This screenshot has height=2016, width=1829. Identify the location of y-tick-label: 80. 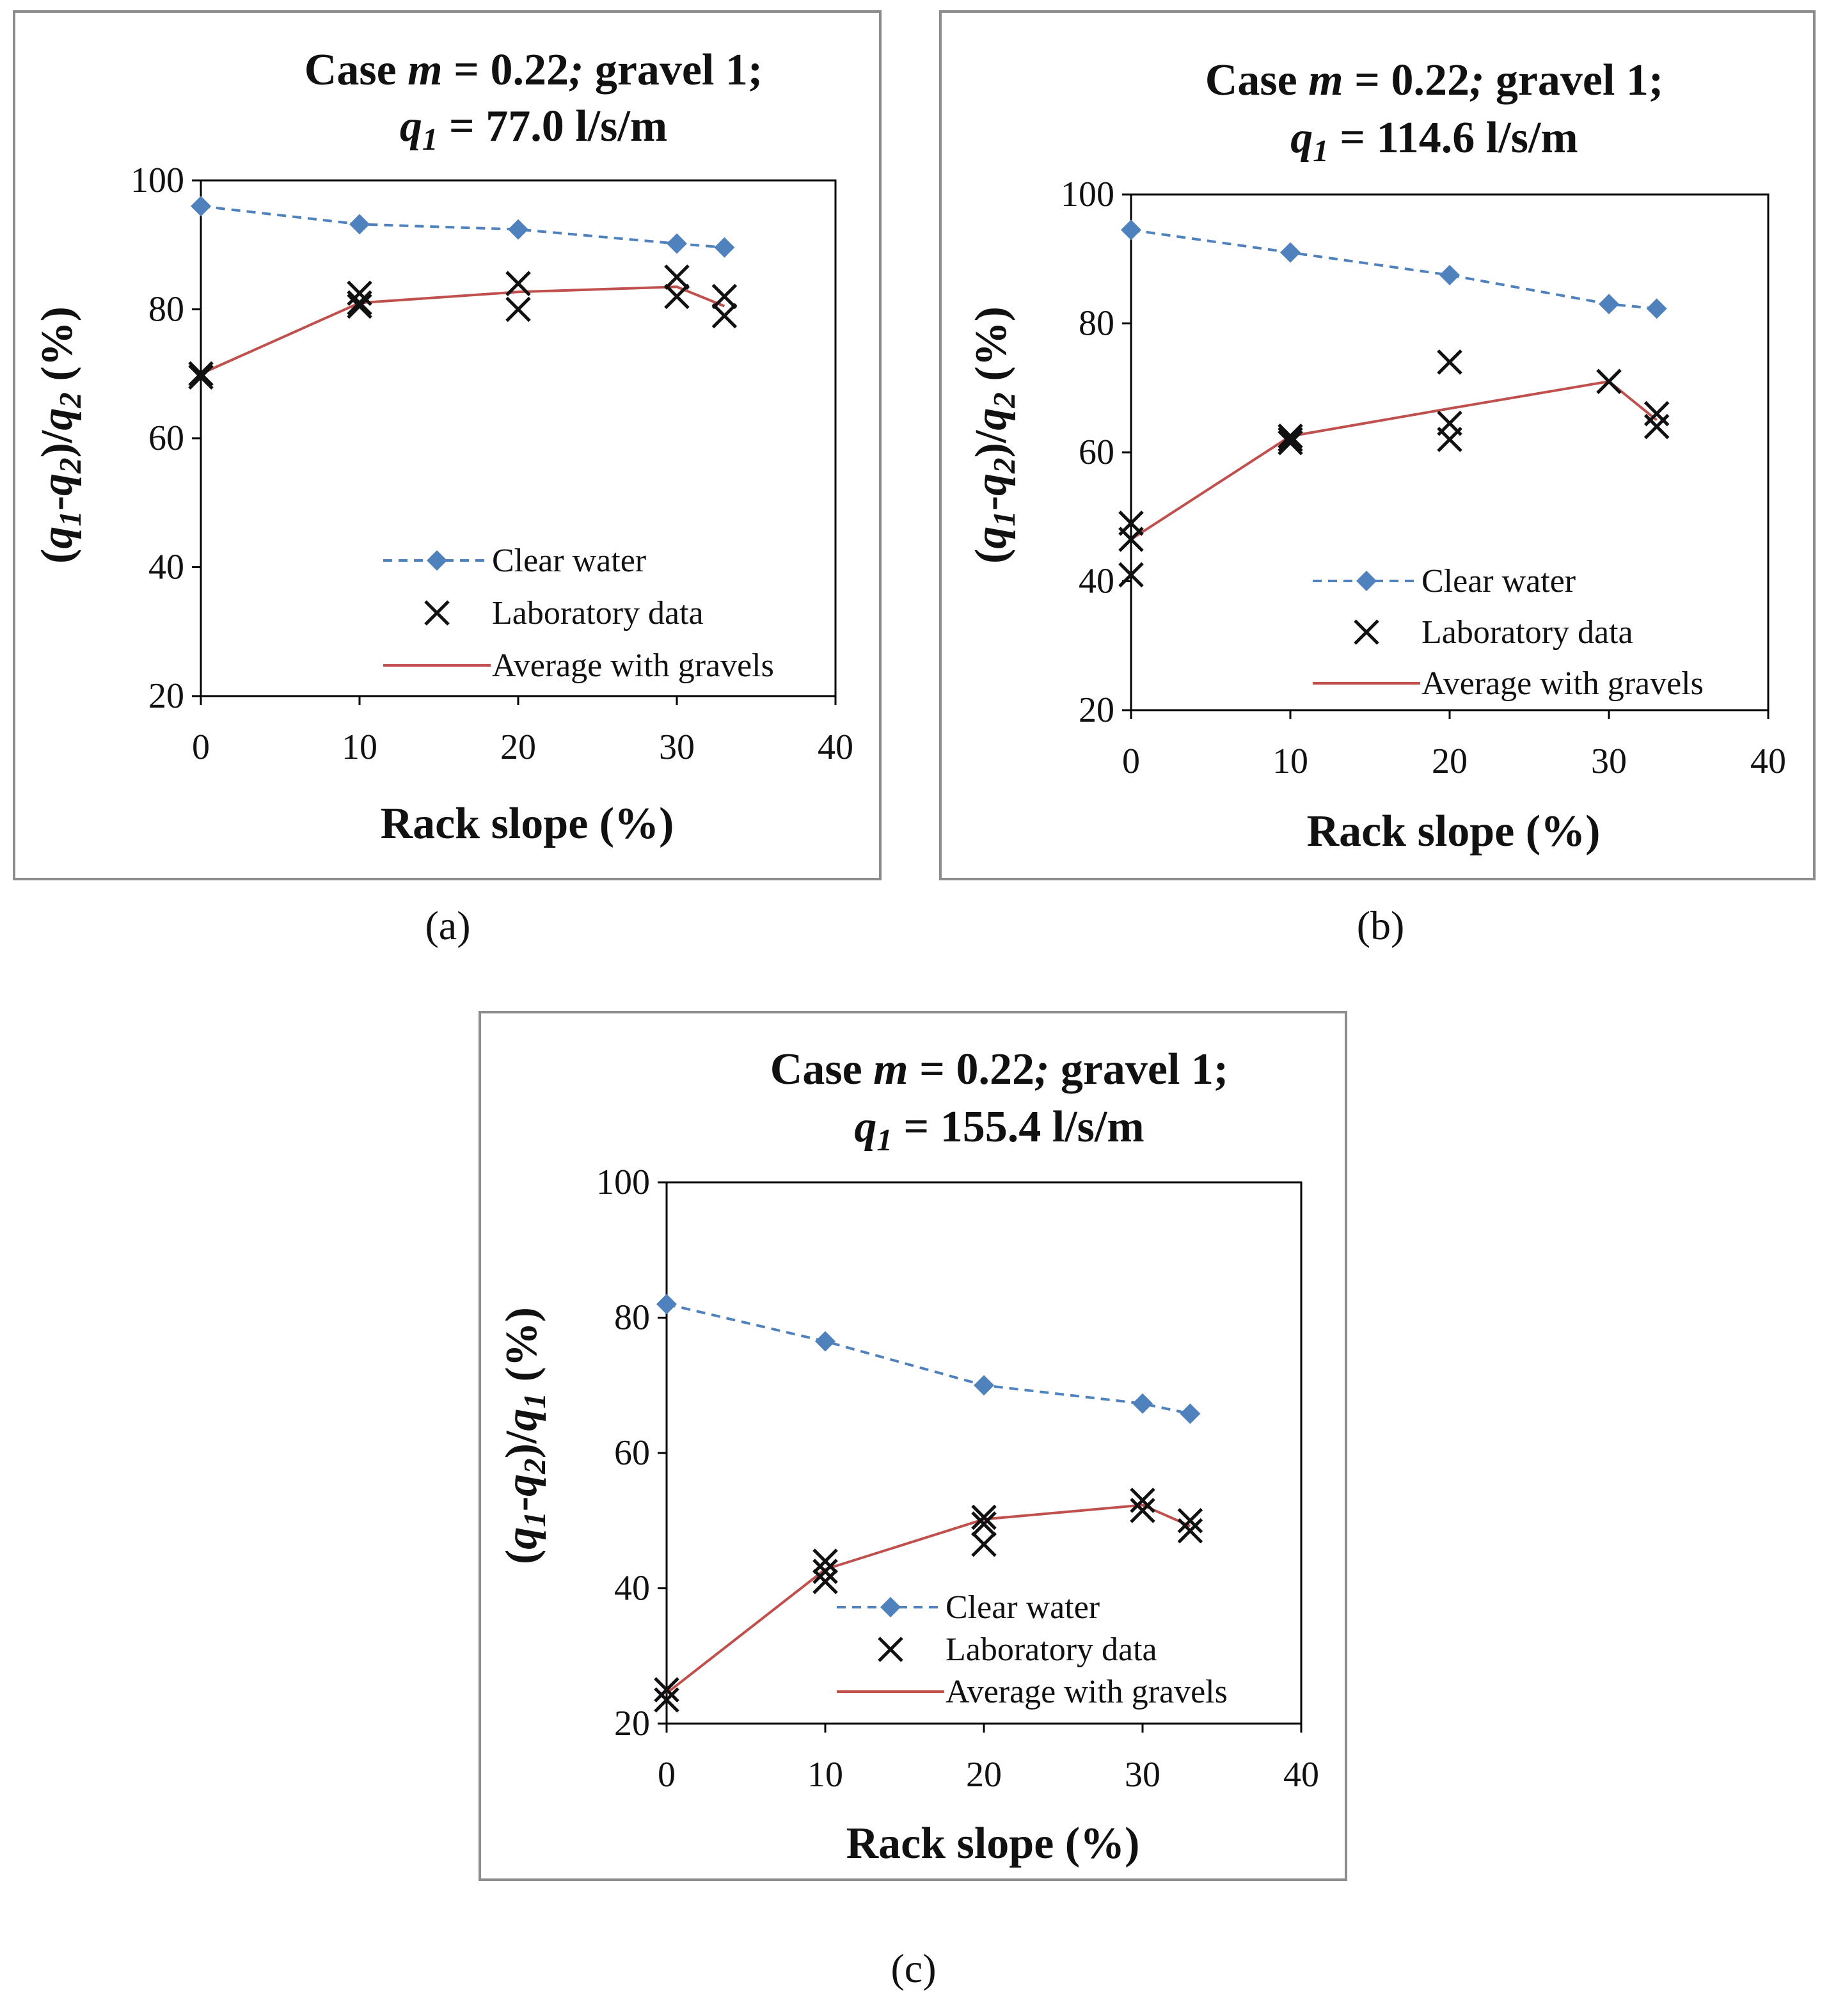
(632, 1318).